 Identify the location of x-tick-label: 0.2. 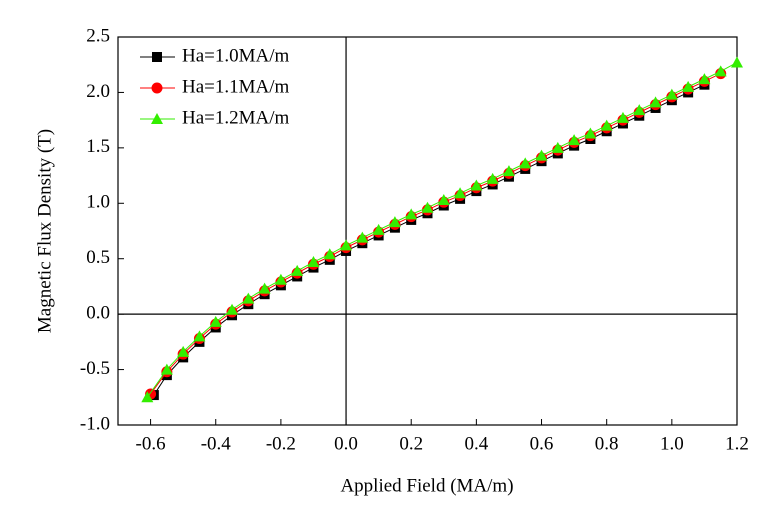
(411, 443).